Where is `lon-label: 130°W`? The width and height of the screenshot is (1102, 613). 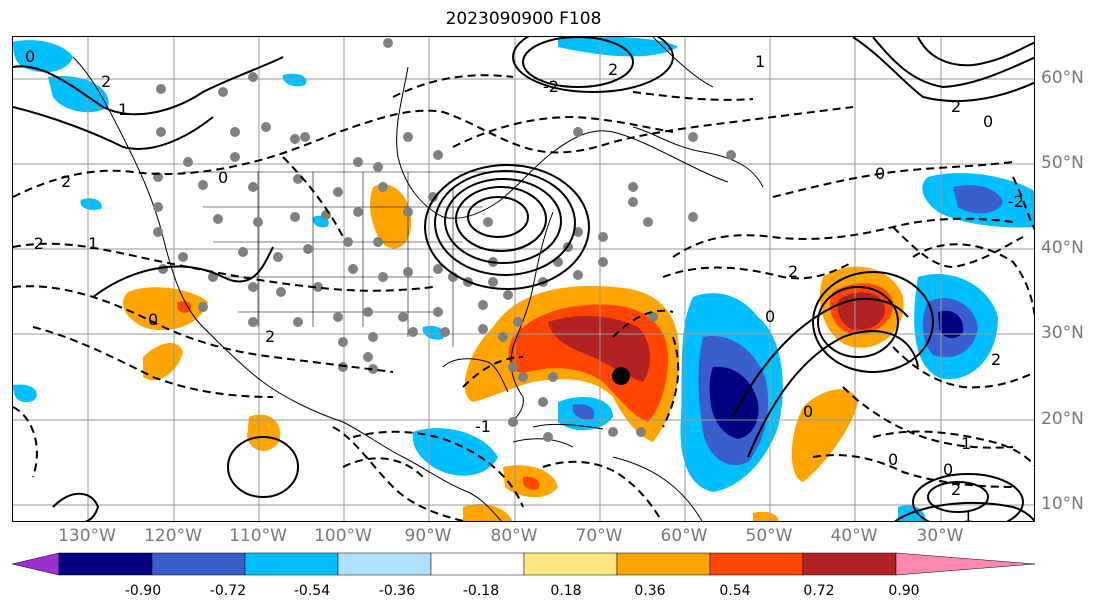
lon-label: 130°W is located at coordinates (87, 536).